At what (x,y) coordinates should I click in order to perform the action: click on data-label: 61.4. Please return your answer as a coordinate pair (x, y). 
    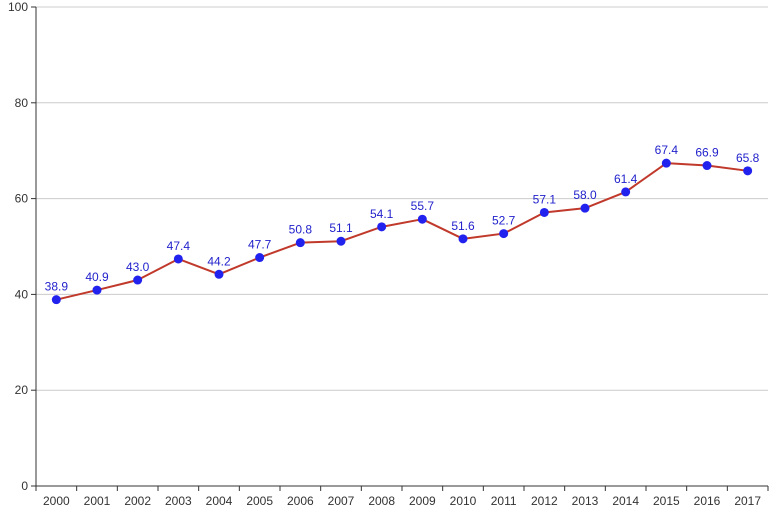
    Looking at the image, I should click on (626, 179).